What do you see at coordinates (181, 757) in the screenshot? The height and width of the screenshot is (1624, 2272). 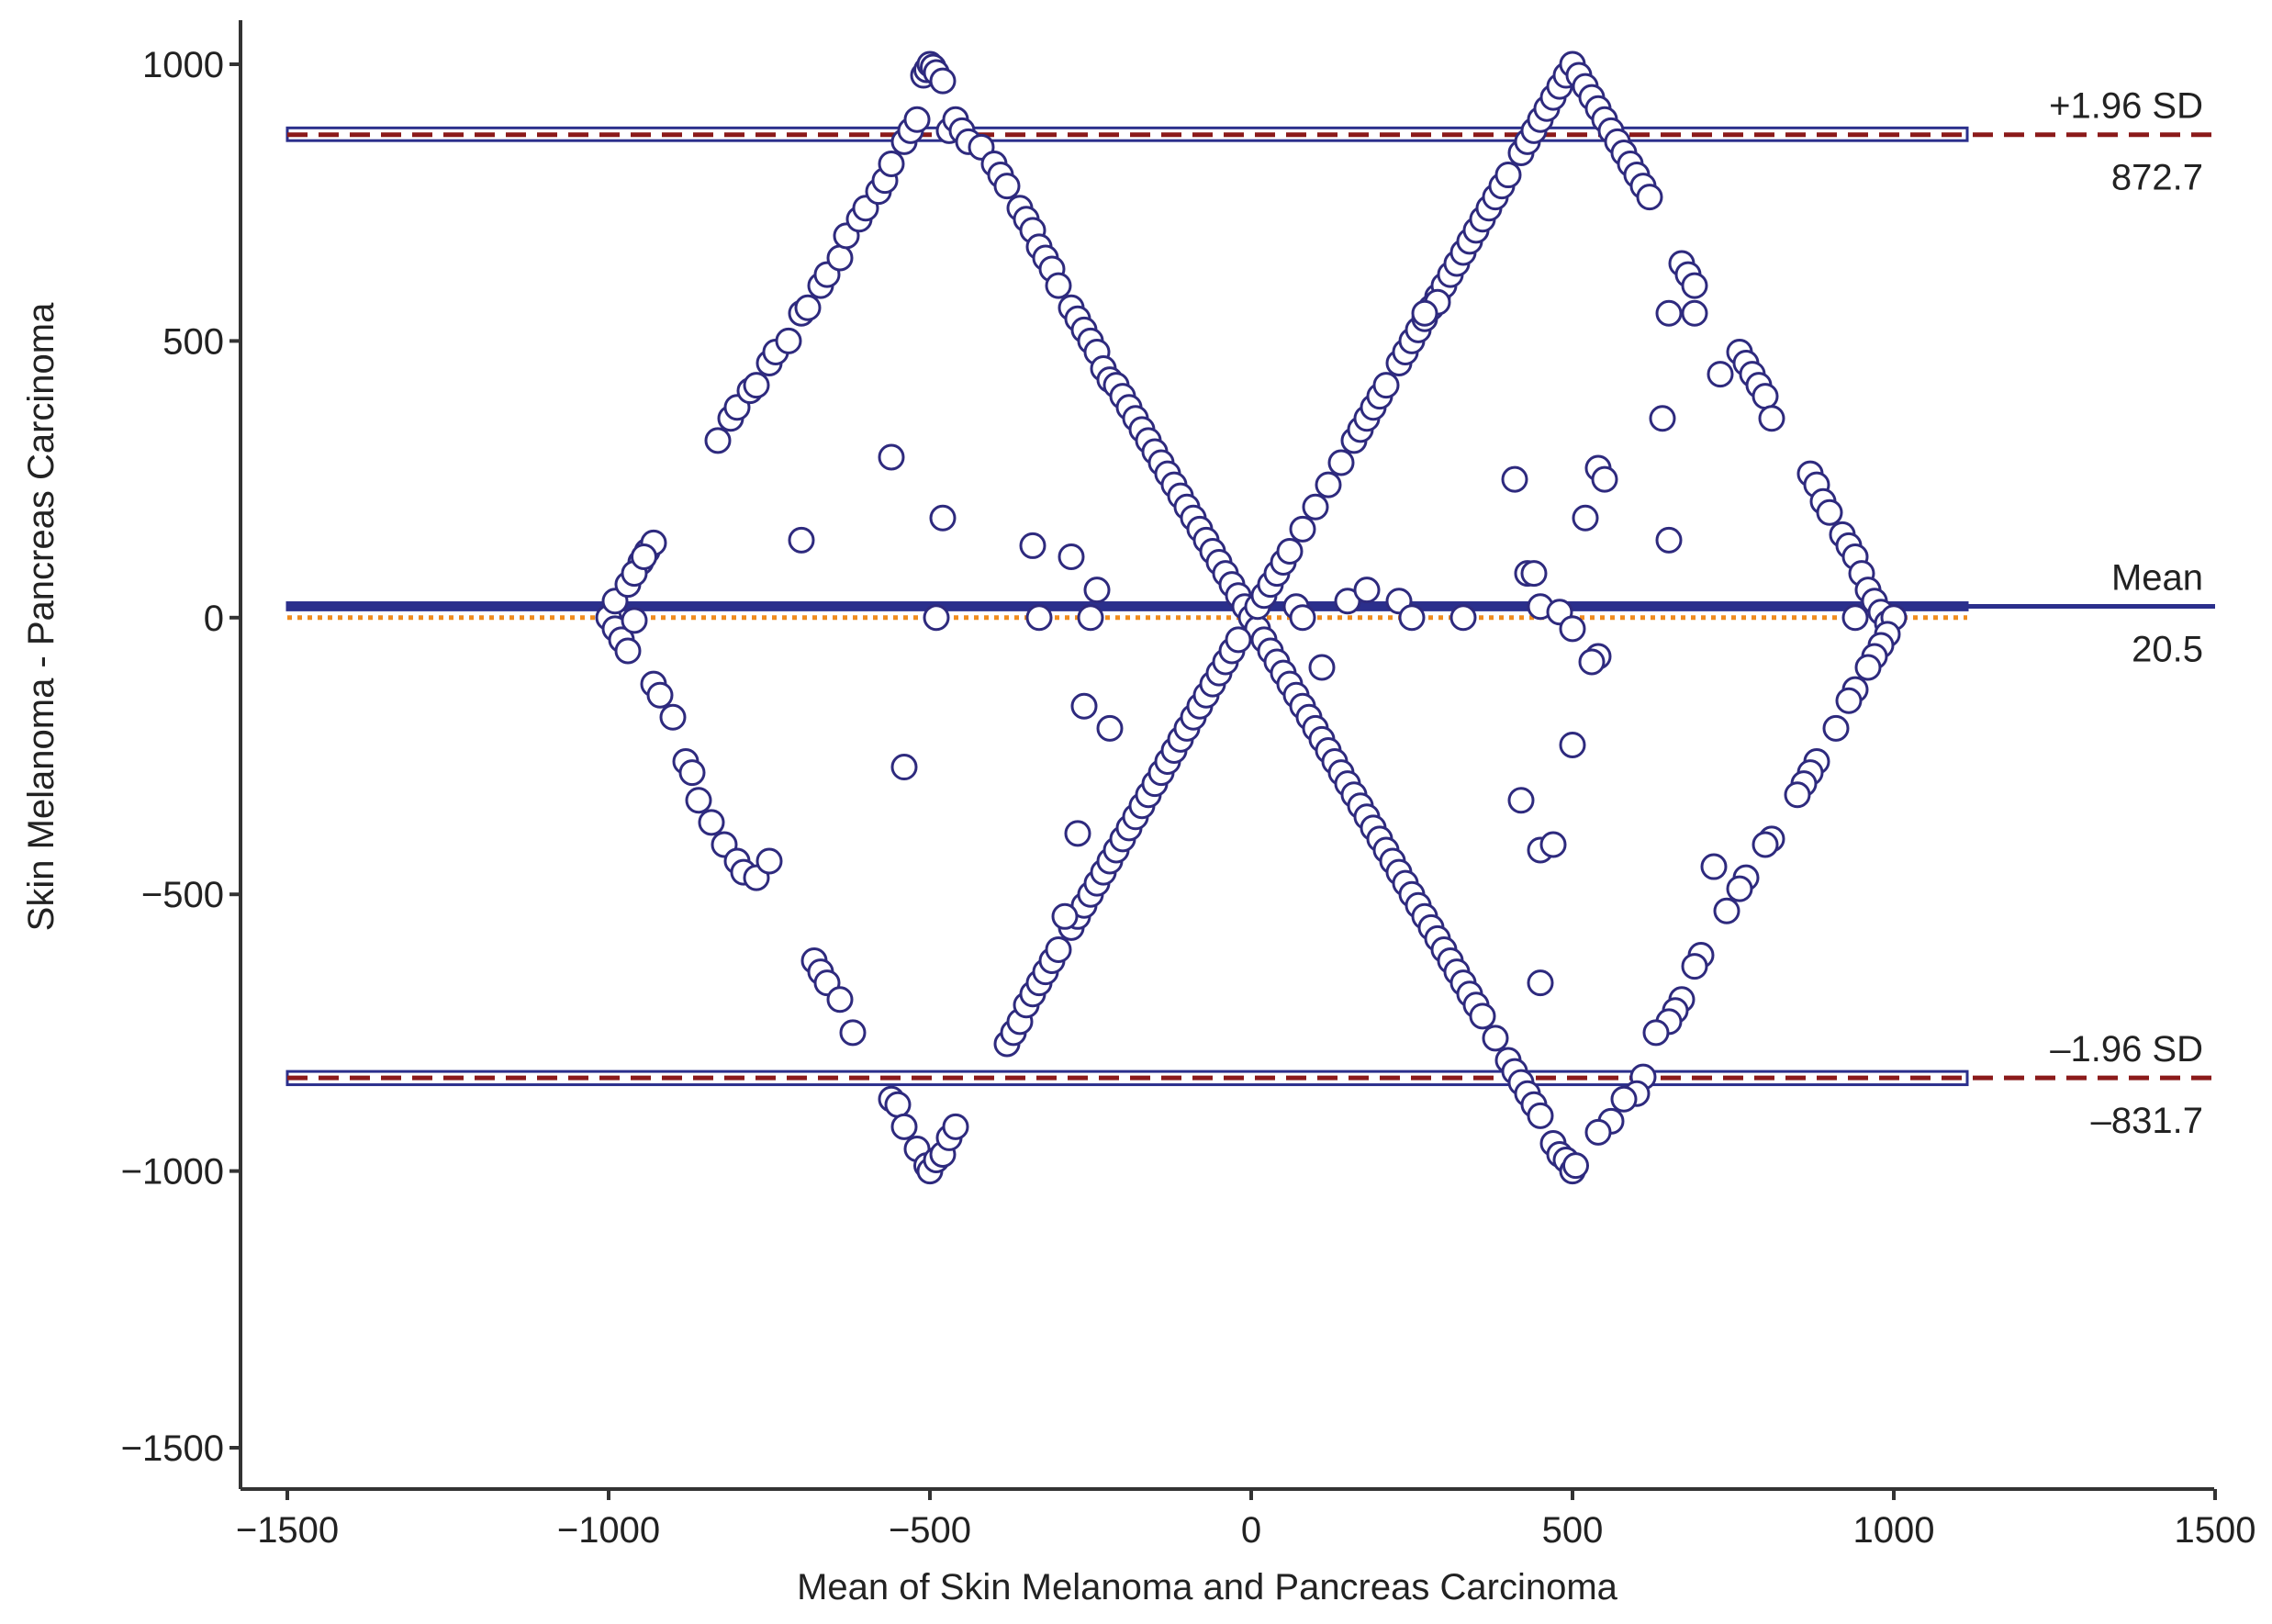 I see `y-ticks: −1500 −1000 −500 0 500 1000` at bounding box center [181, 757].